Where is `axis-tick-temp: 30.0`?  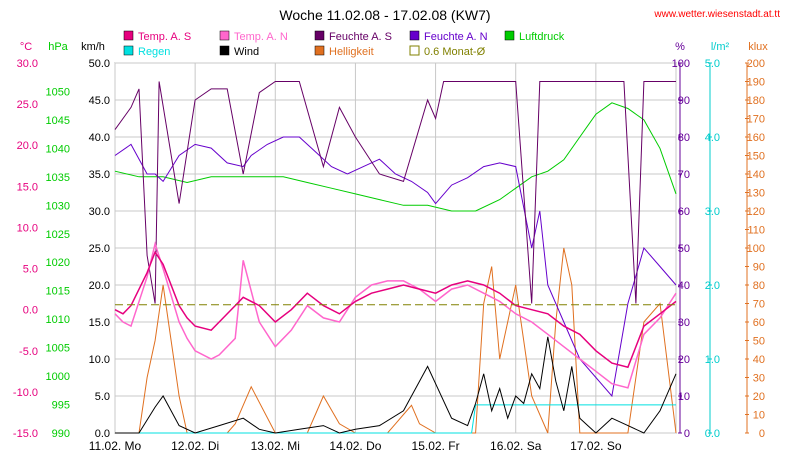 axis-tick-temp: 30.0 is located at coordinates (27, 64).